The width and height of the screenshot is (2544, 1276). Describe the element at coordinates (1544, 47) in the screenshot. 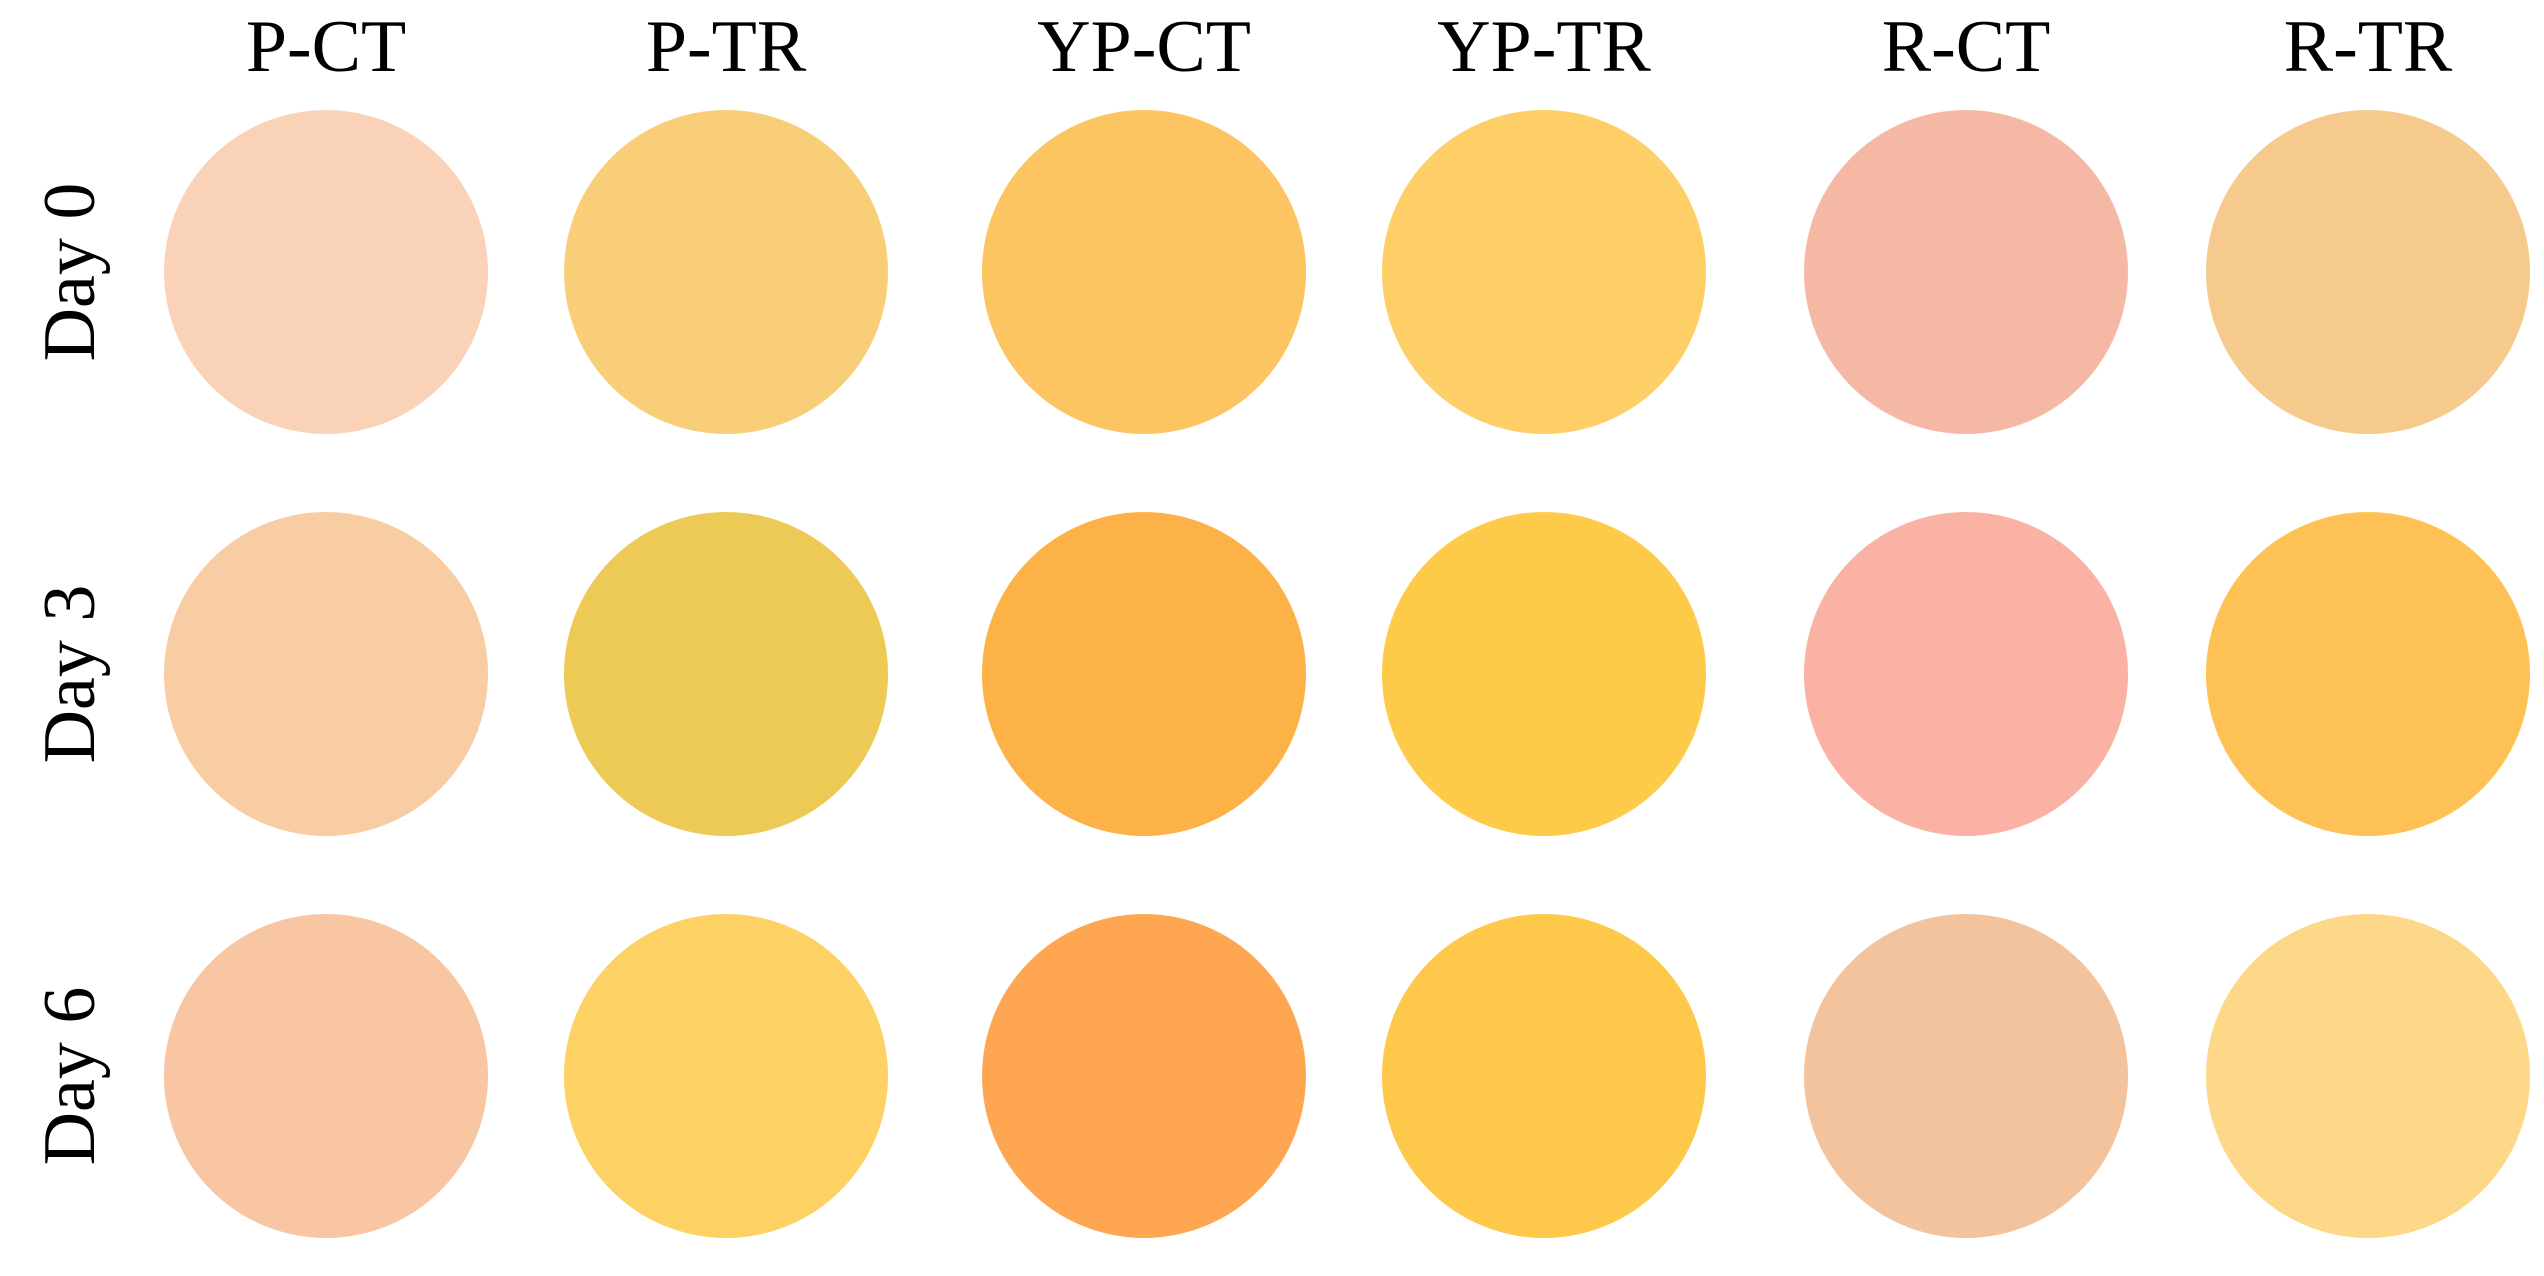

I see `column-label-yp-tr: YP-TR` at that location.